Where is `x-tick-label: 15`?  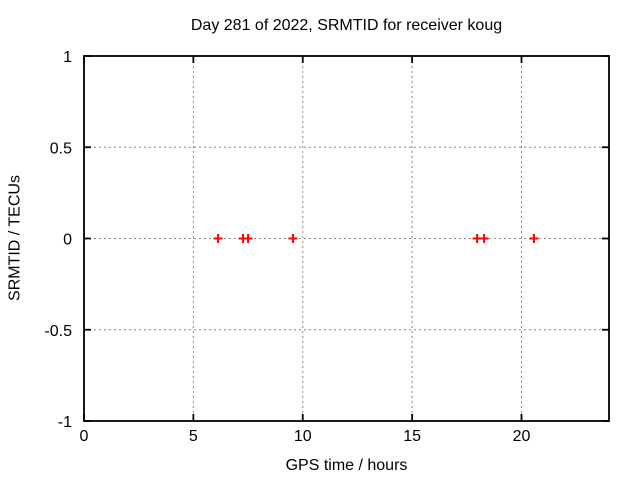
x-tick-label: 15 is located at coordinates (412, 436).